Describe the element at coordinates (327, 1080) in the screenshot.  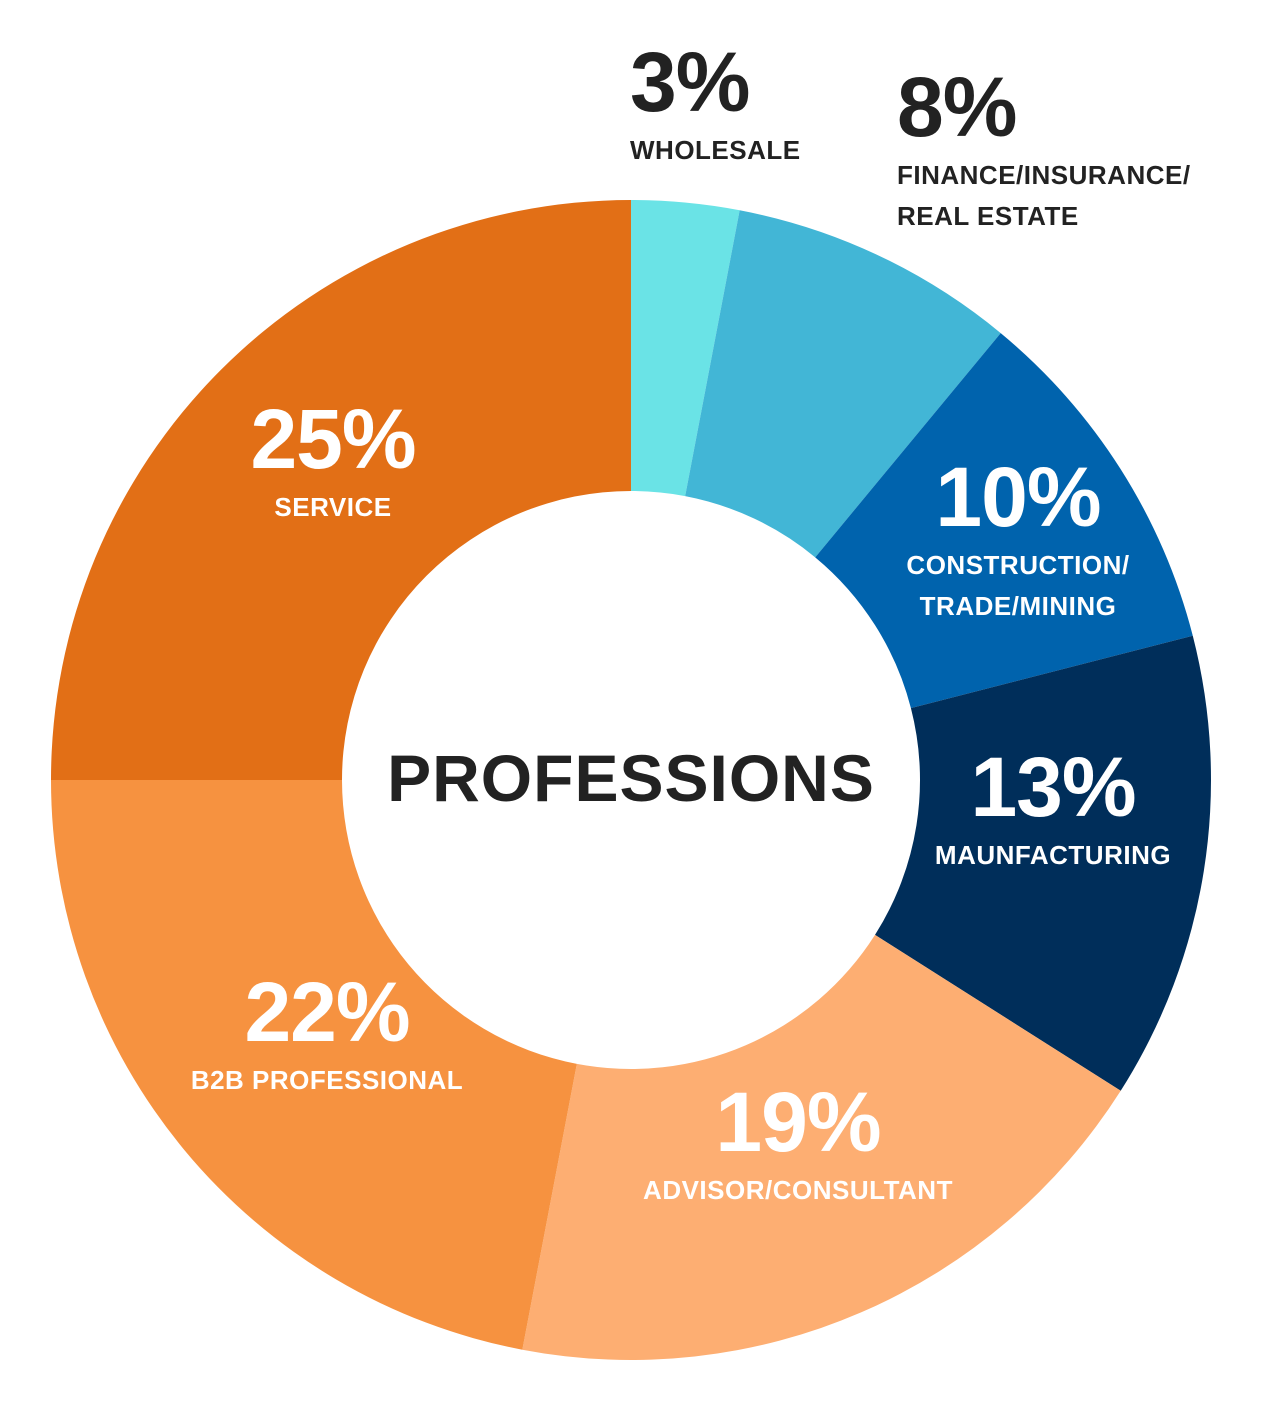
I see `category-label: B2B PROFESSIONAL` at that location.